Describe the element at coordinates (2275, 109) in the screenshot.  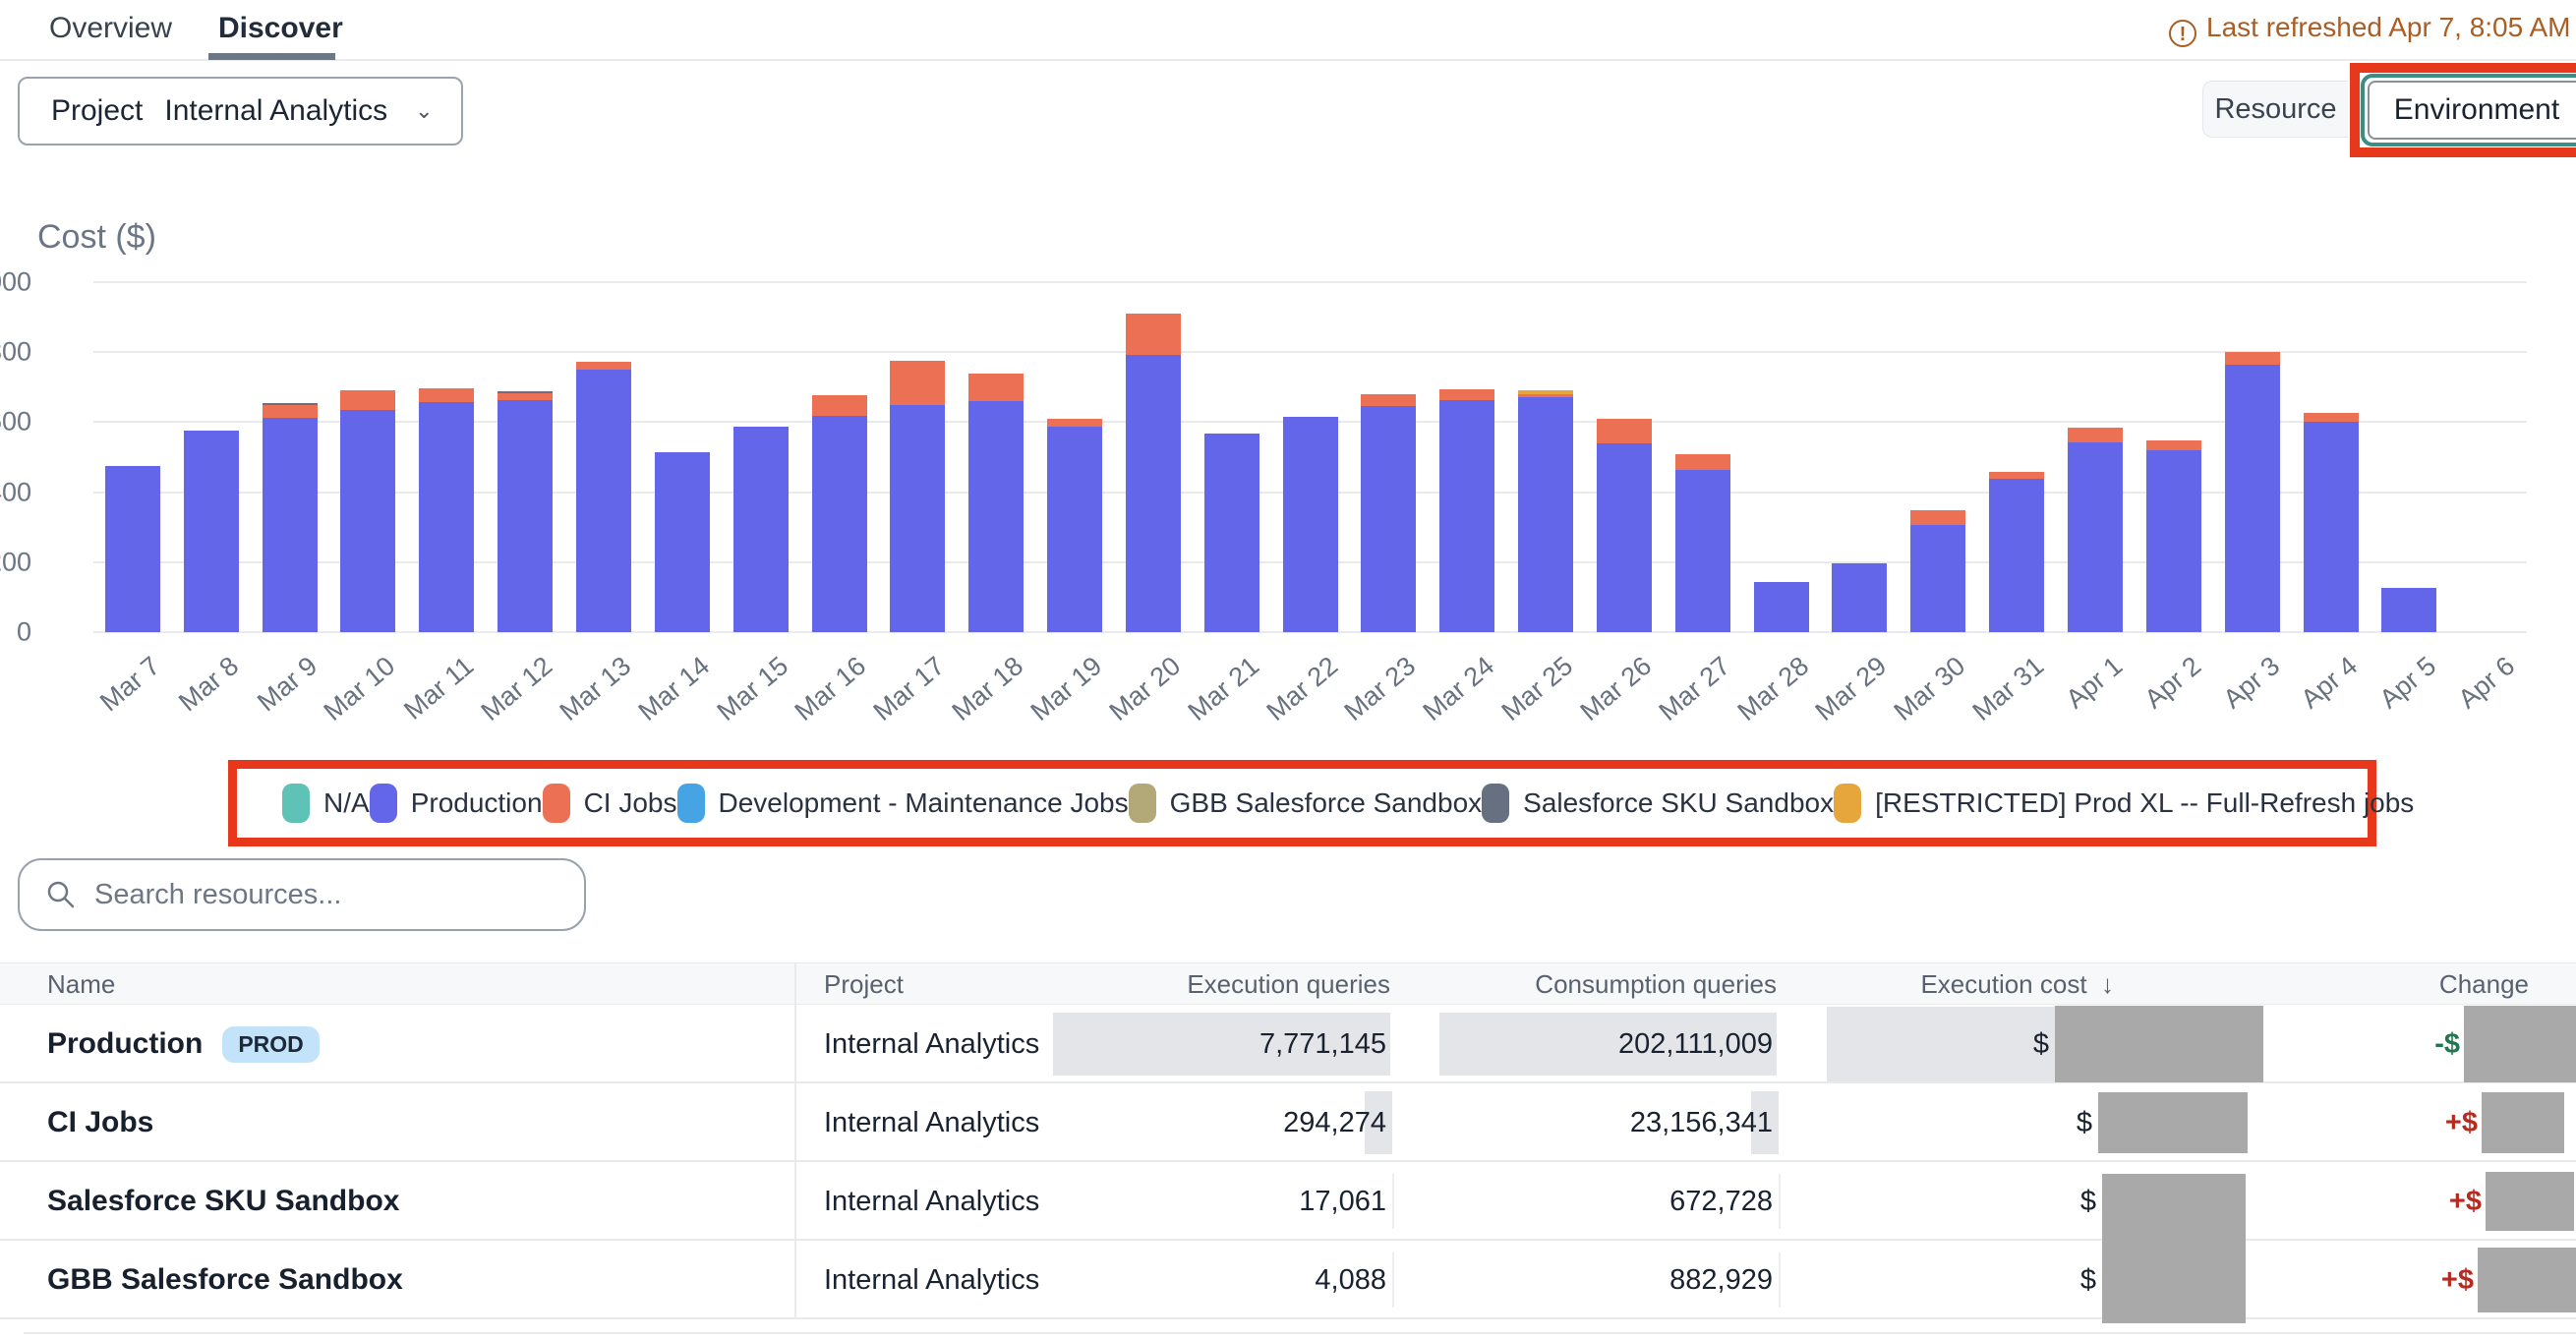
I see `toggle-resource-button: Resource` at that location.